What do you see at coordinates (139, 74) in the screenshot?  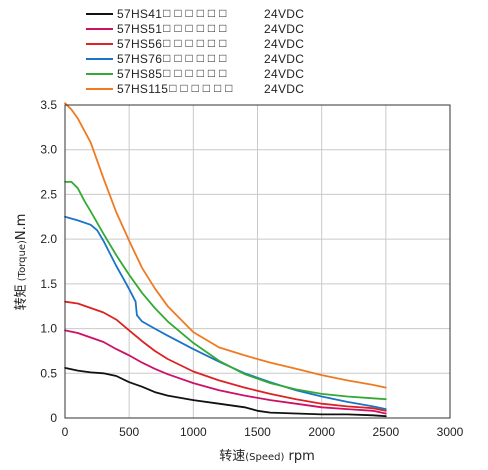 I see `legend-series-name: 57HS85` at bounding box center [139, 74].